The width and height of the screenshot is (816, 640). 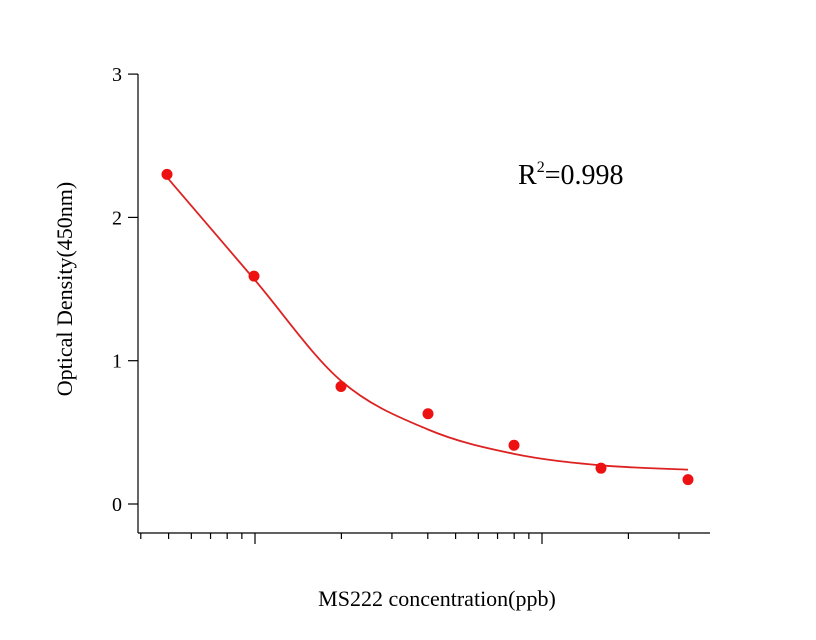 I want to click on y-tick-label: 3, so click(x=117, y=75).